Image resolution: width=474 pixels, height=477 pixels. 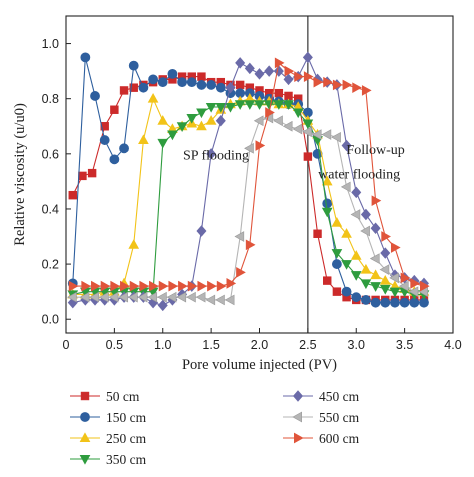 I want to click on legend-item: 250 cm, so click(x=108, y=438).